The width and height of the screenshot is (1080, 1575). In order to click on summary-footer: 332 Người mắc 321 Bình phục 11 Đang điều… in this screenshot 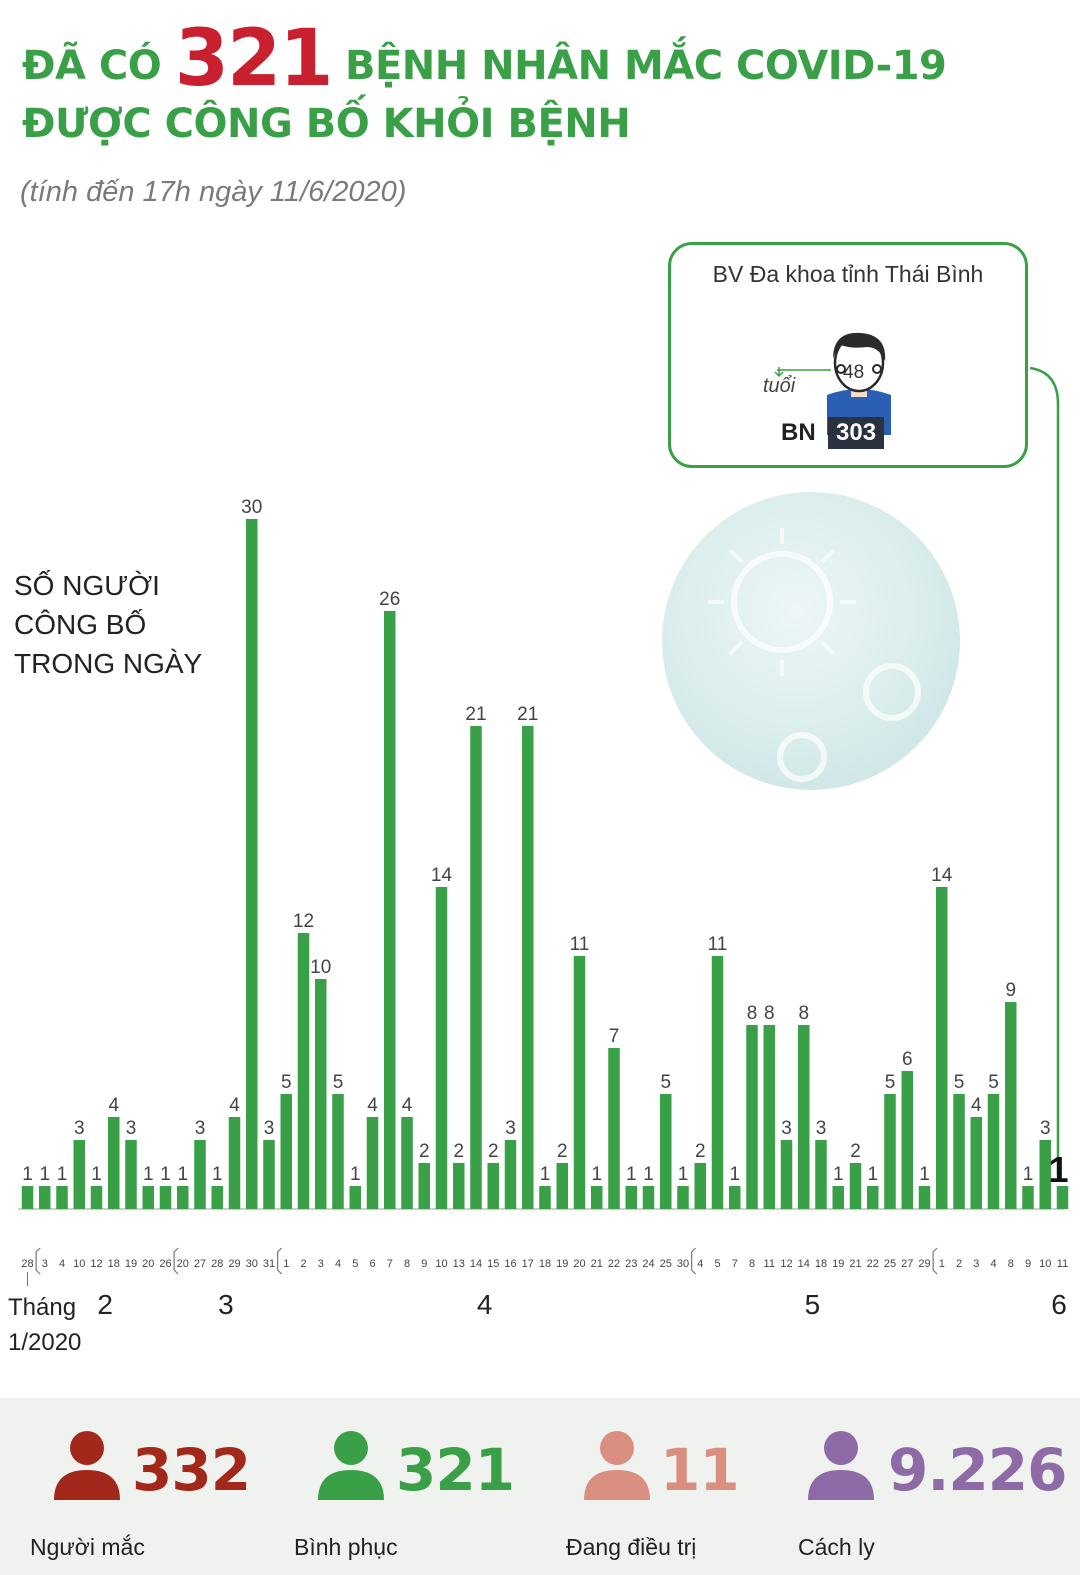, I will do `click(540, 1486)`.